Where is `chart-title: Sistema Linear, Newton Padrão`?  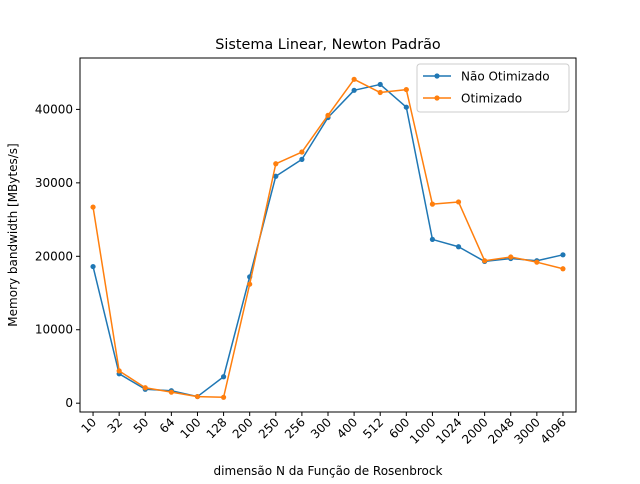
chart-title: Sistema Linear, Newton Padrão is located at coordinates (328, 45).